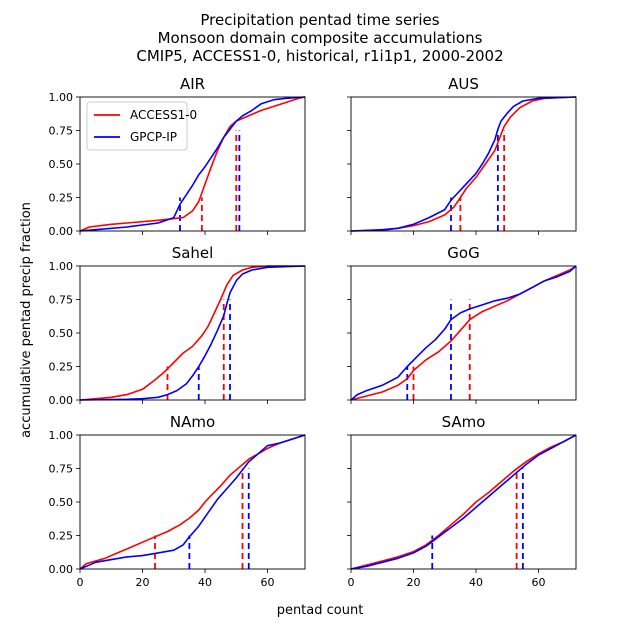  I want to click on panel-namo: NAmo 0 20 40 60 0.00 0.25 0.50 0.75 1.00, so click(177, 501).